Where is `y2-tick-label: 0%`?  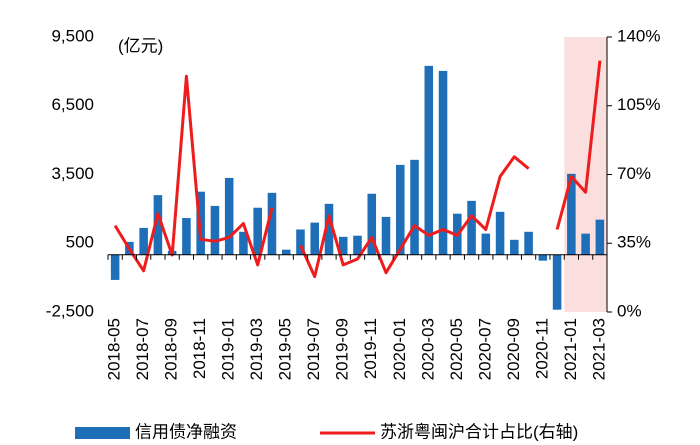 y2-tick-label: 0% is located at coordinates (629, 310).